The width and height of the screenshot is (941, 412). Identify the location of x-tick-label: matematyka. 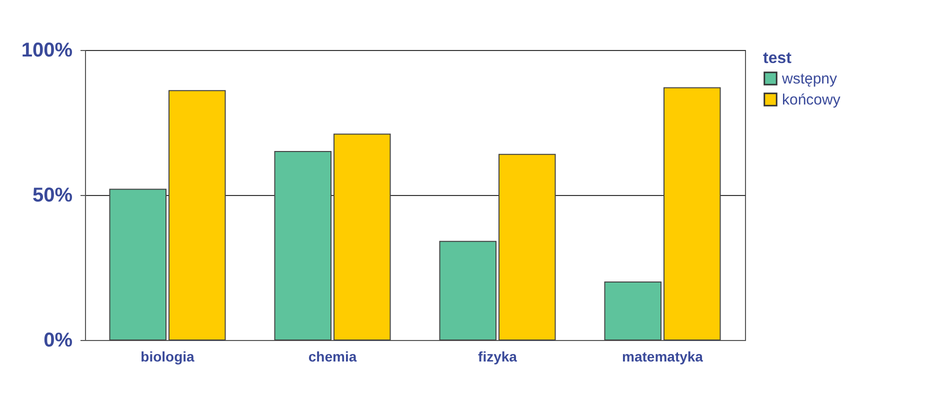
(663, 356).